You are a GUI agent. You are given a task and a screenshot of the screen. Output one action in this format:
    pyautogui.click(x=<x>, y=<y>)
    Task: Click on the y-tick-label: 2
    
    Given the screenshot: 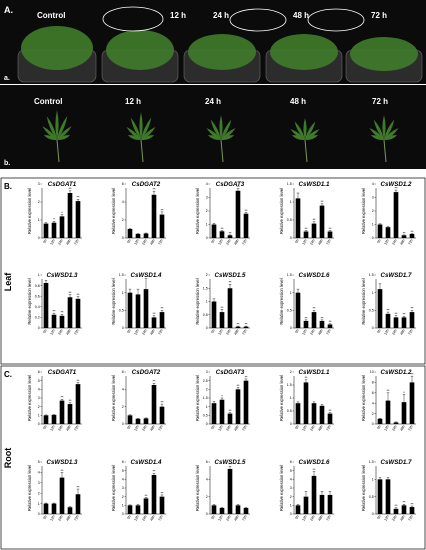 What is the action you would take?
    pyautogui.click(x=39, y=493)
    